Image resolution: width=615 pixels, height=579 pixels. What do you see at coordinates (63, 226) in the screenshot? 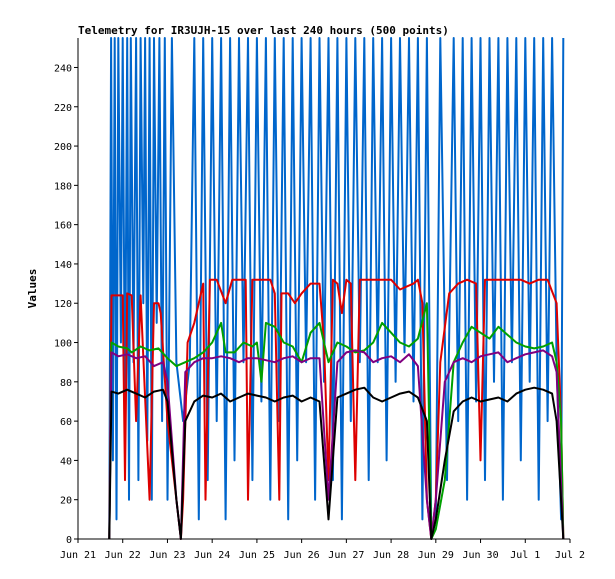
I see `y-tick-label: 160` at bounding box center [63, 226].